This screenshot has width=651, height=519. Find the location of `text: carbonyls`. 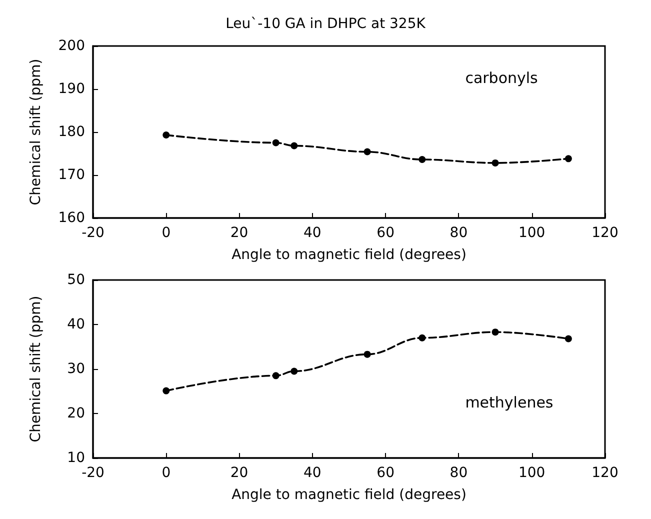

text: carbonyls is located at coordinates (501, 77).